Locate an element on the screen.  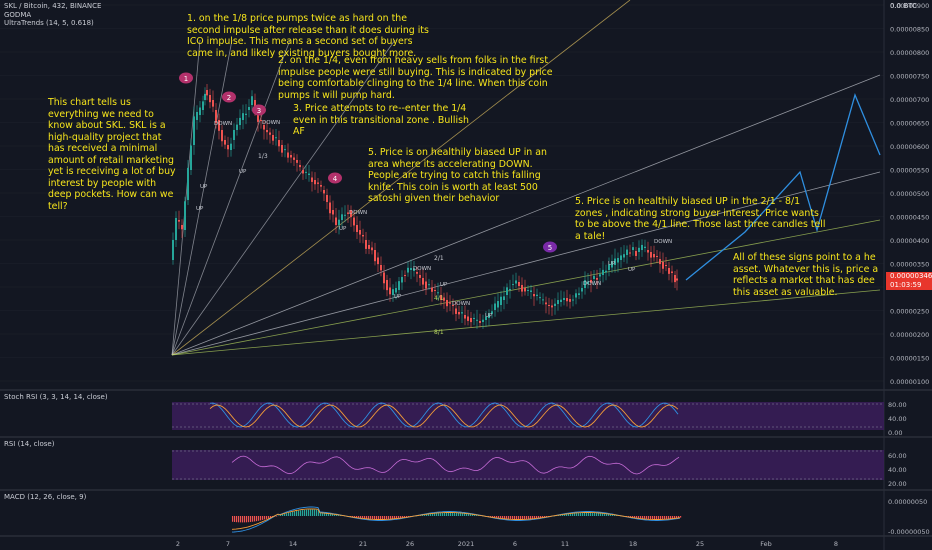
price-tick: 0.00000900 is located at coordinates (909, 6).